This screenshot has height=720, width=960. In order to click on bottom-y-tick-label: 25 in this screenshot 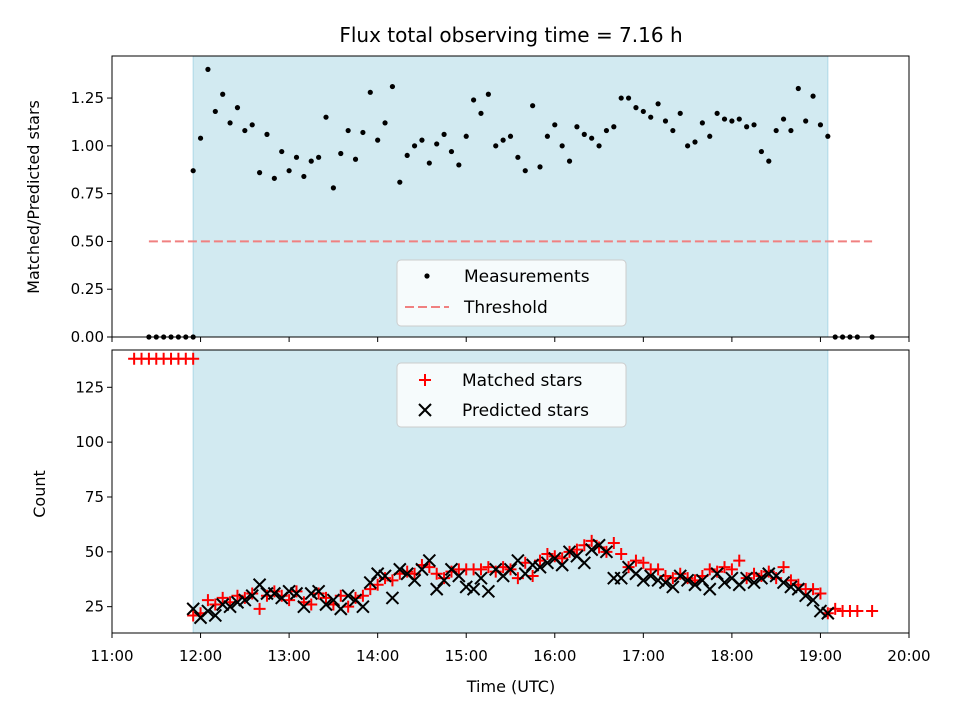, I will do `click(94, 607)`.